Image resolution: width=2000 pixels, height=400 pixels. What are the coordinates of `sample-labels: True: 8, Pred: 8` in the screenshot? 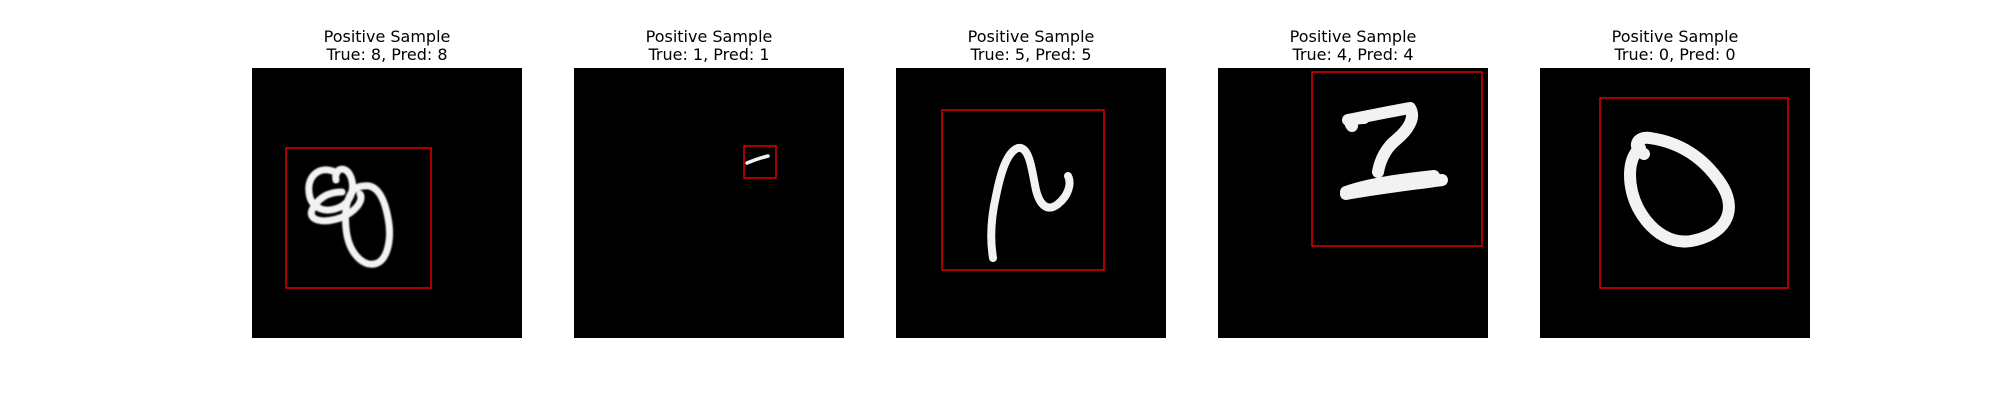 It's located at (387, 54).